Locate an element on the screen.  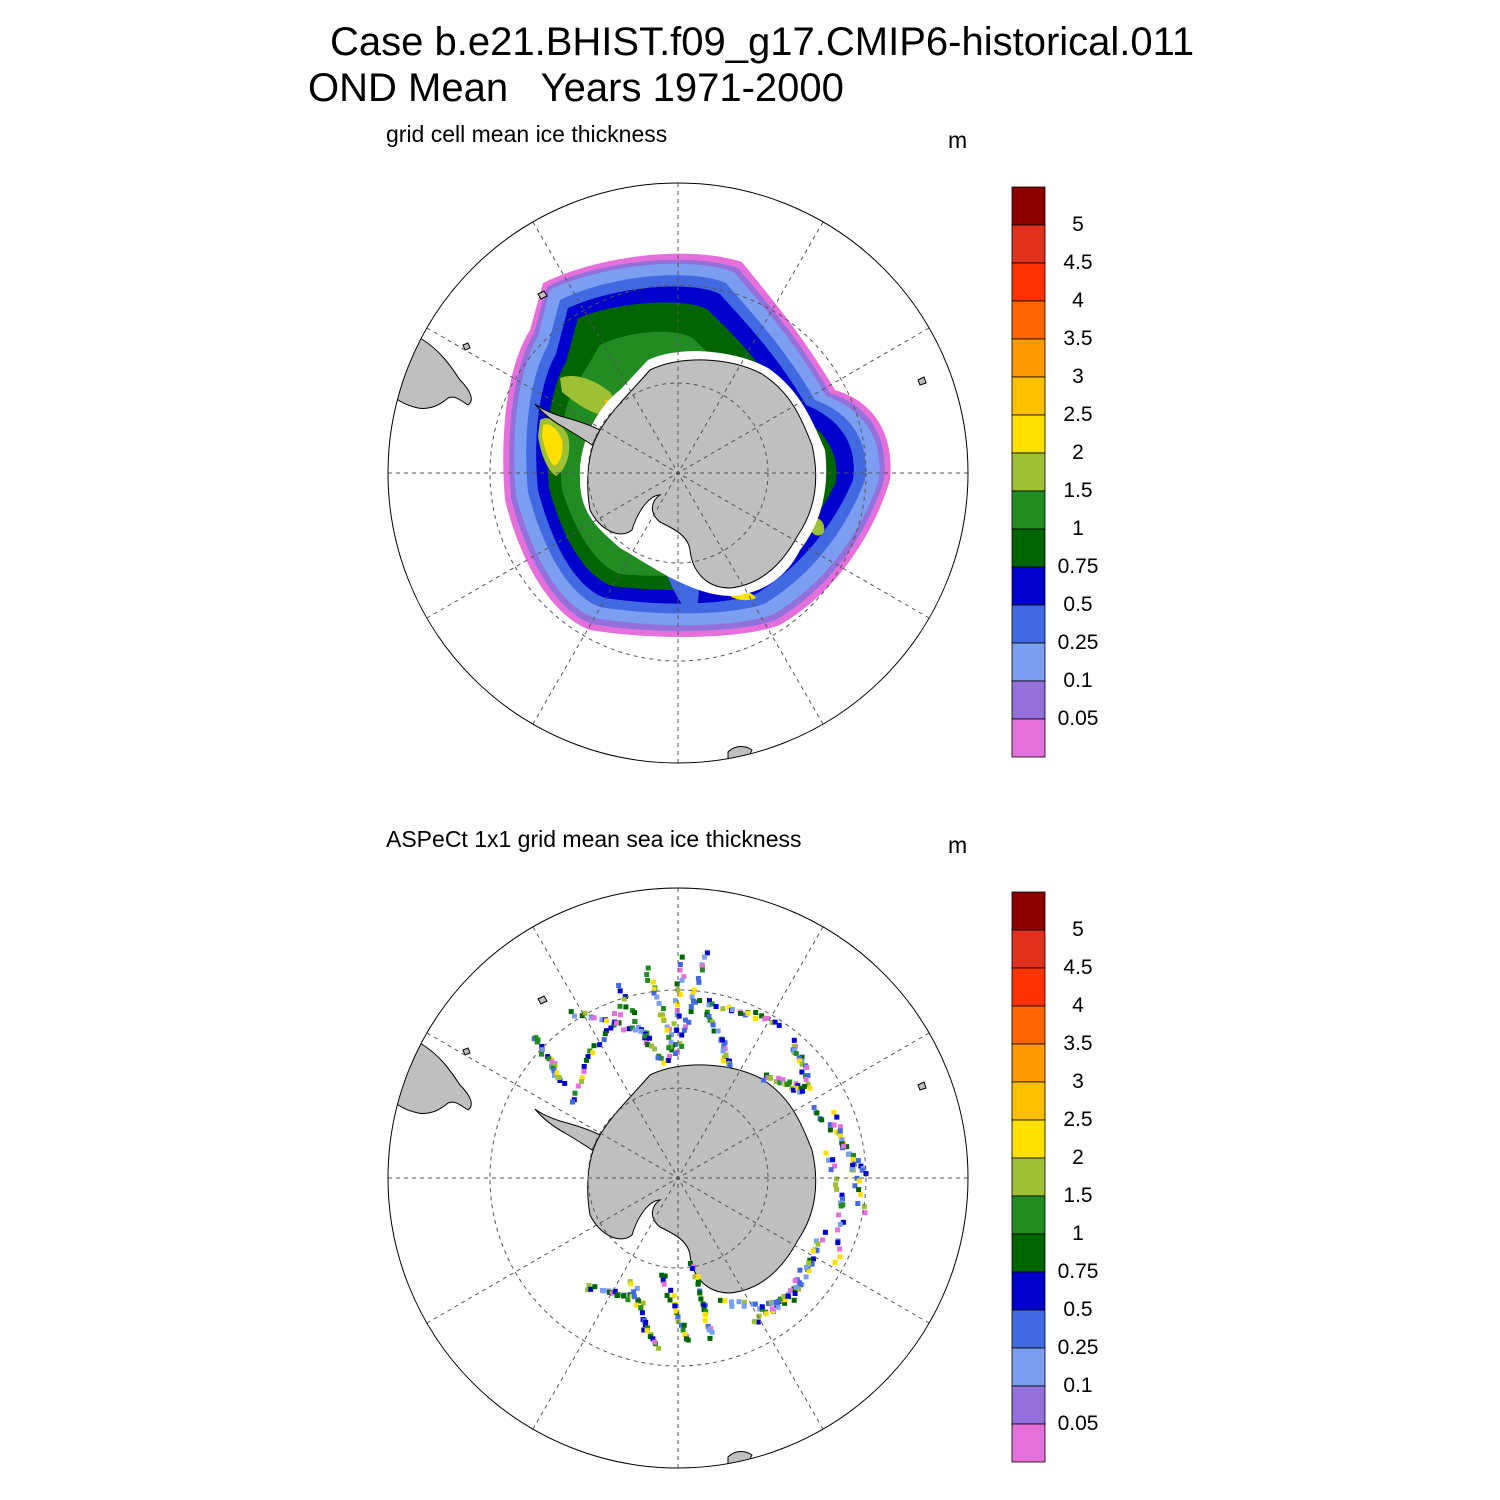
colorbar-tick-label: 1 is located at coordinates (1078, 528).